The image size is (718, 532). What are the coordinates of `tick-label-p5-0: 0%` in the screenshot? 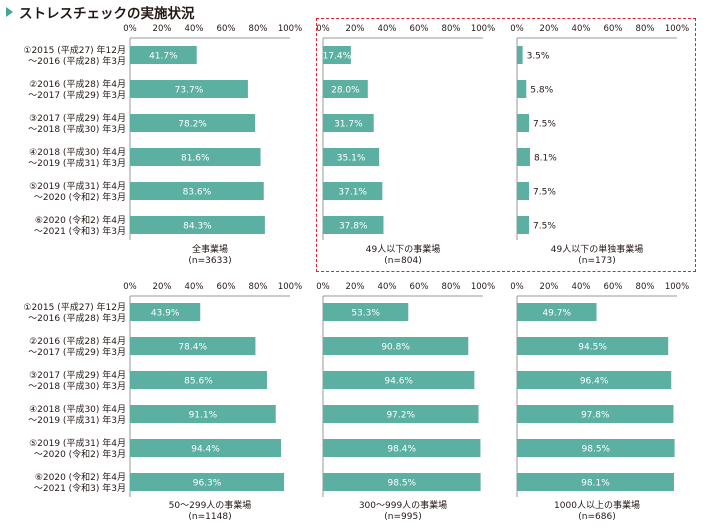 It's located at (323, 287).